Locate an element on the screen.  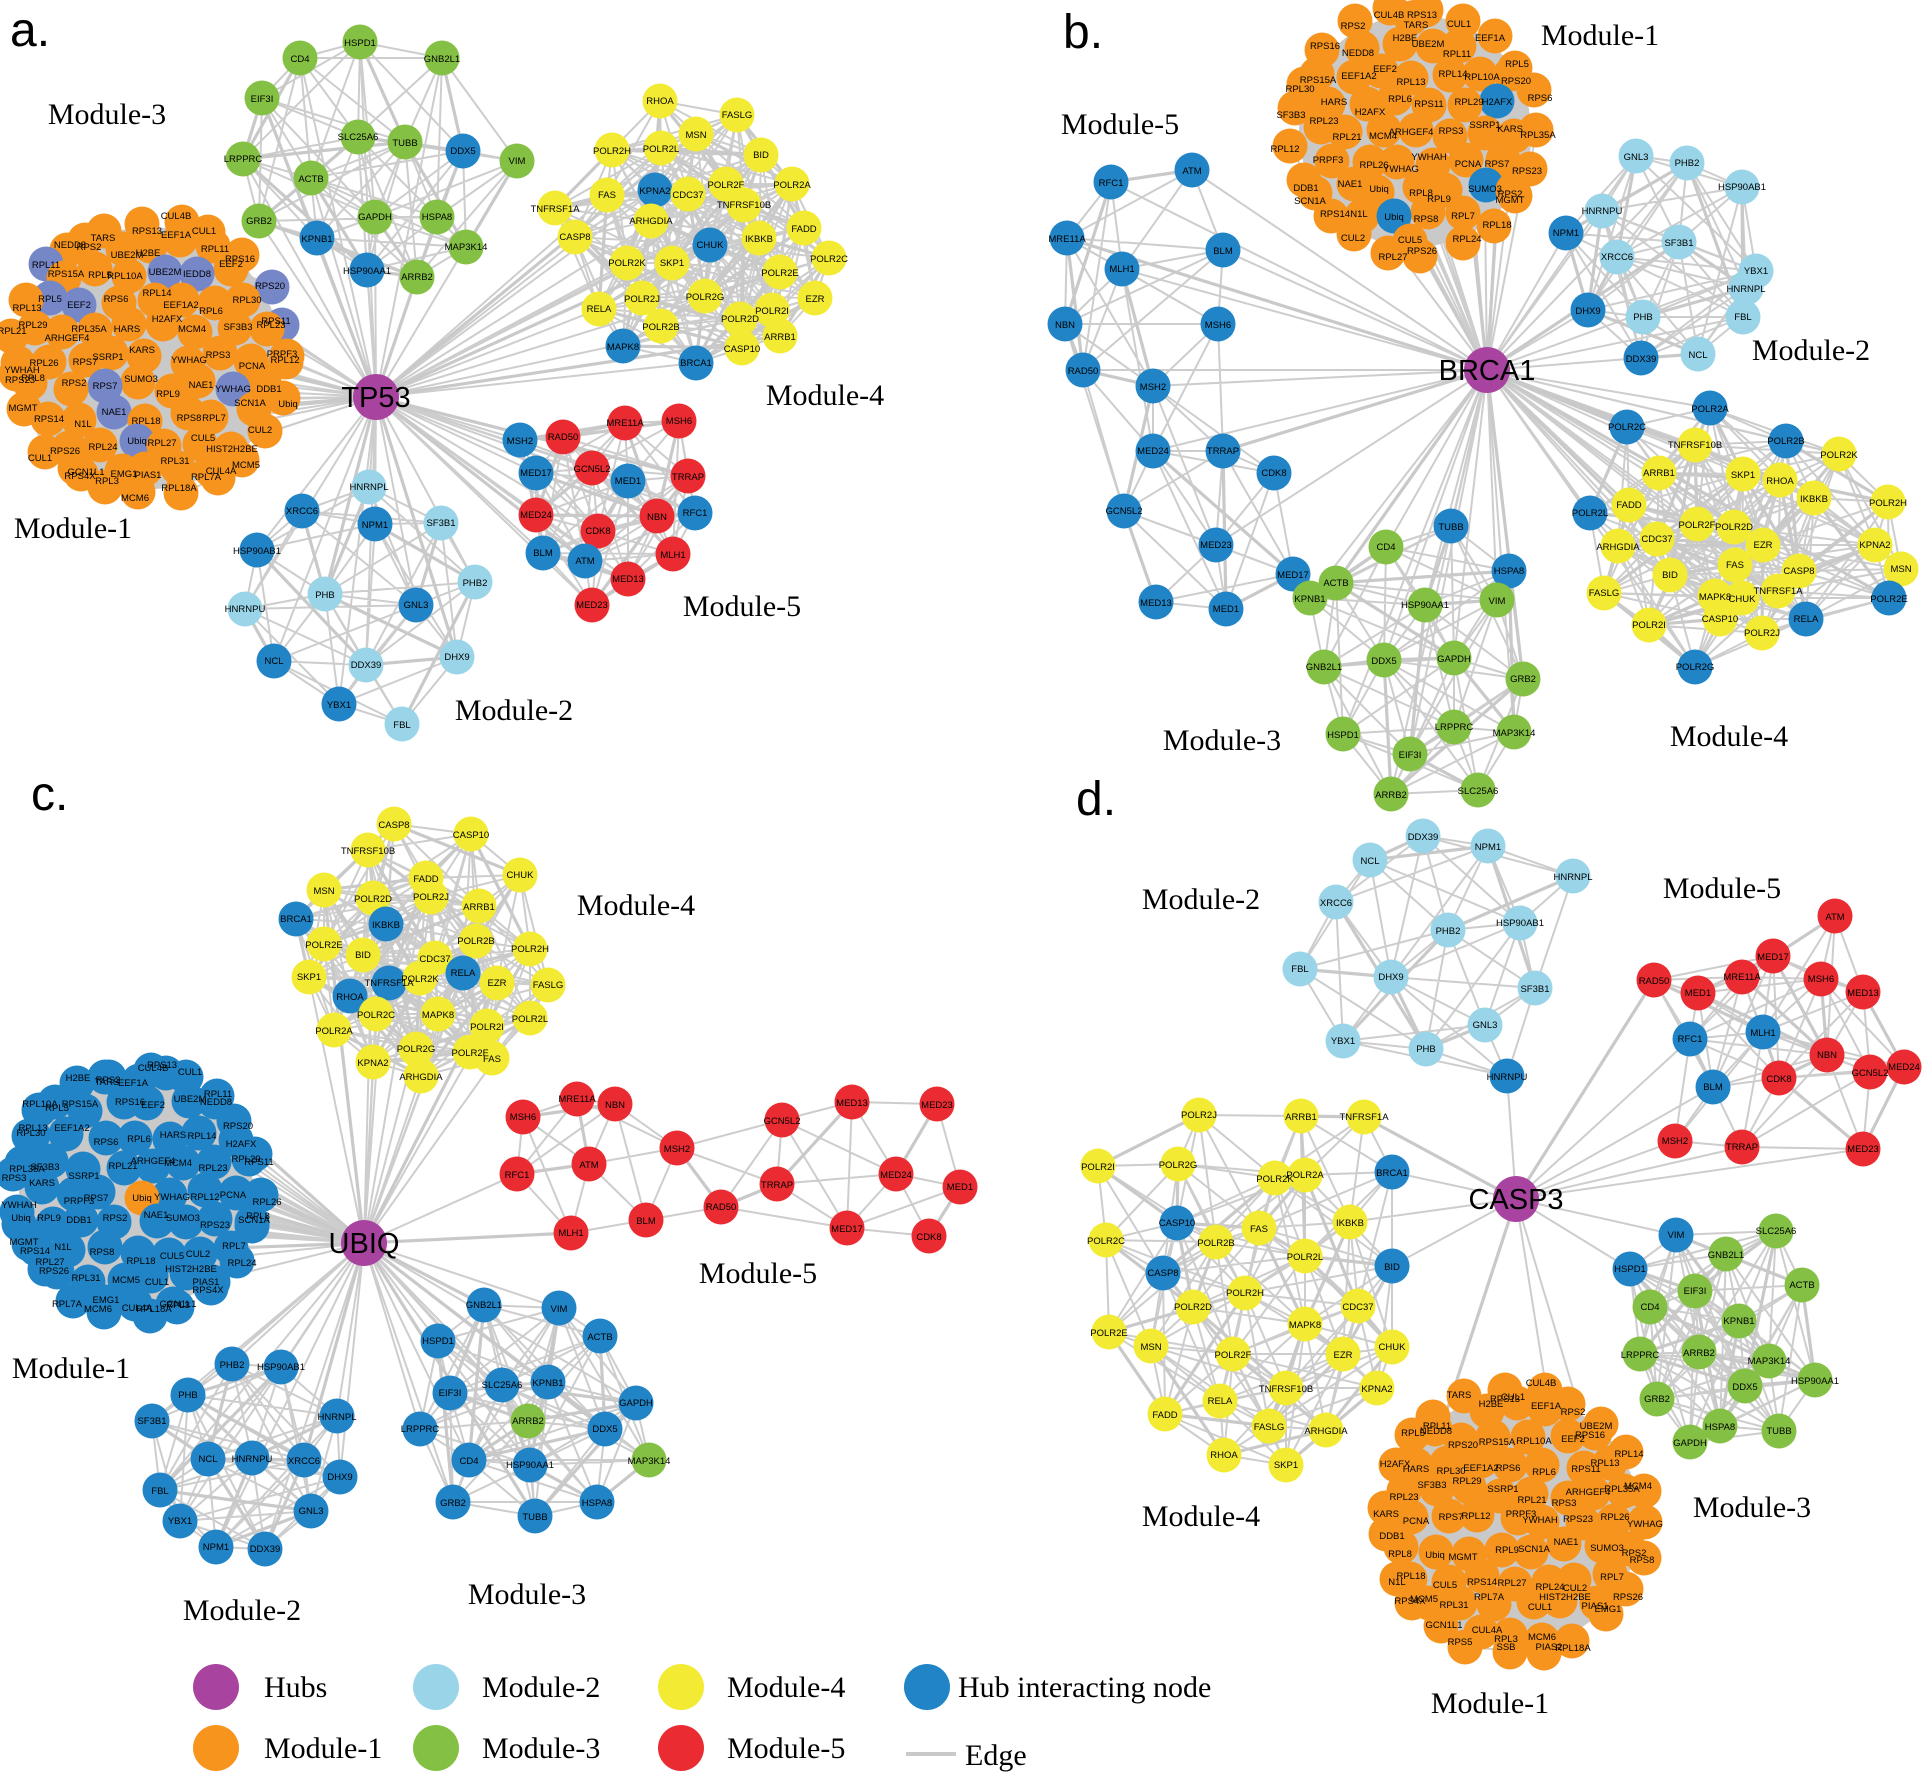
svg-text: BID is located at coordinates (363, 955).